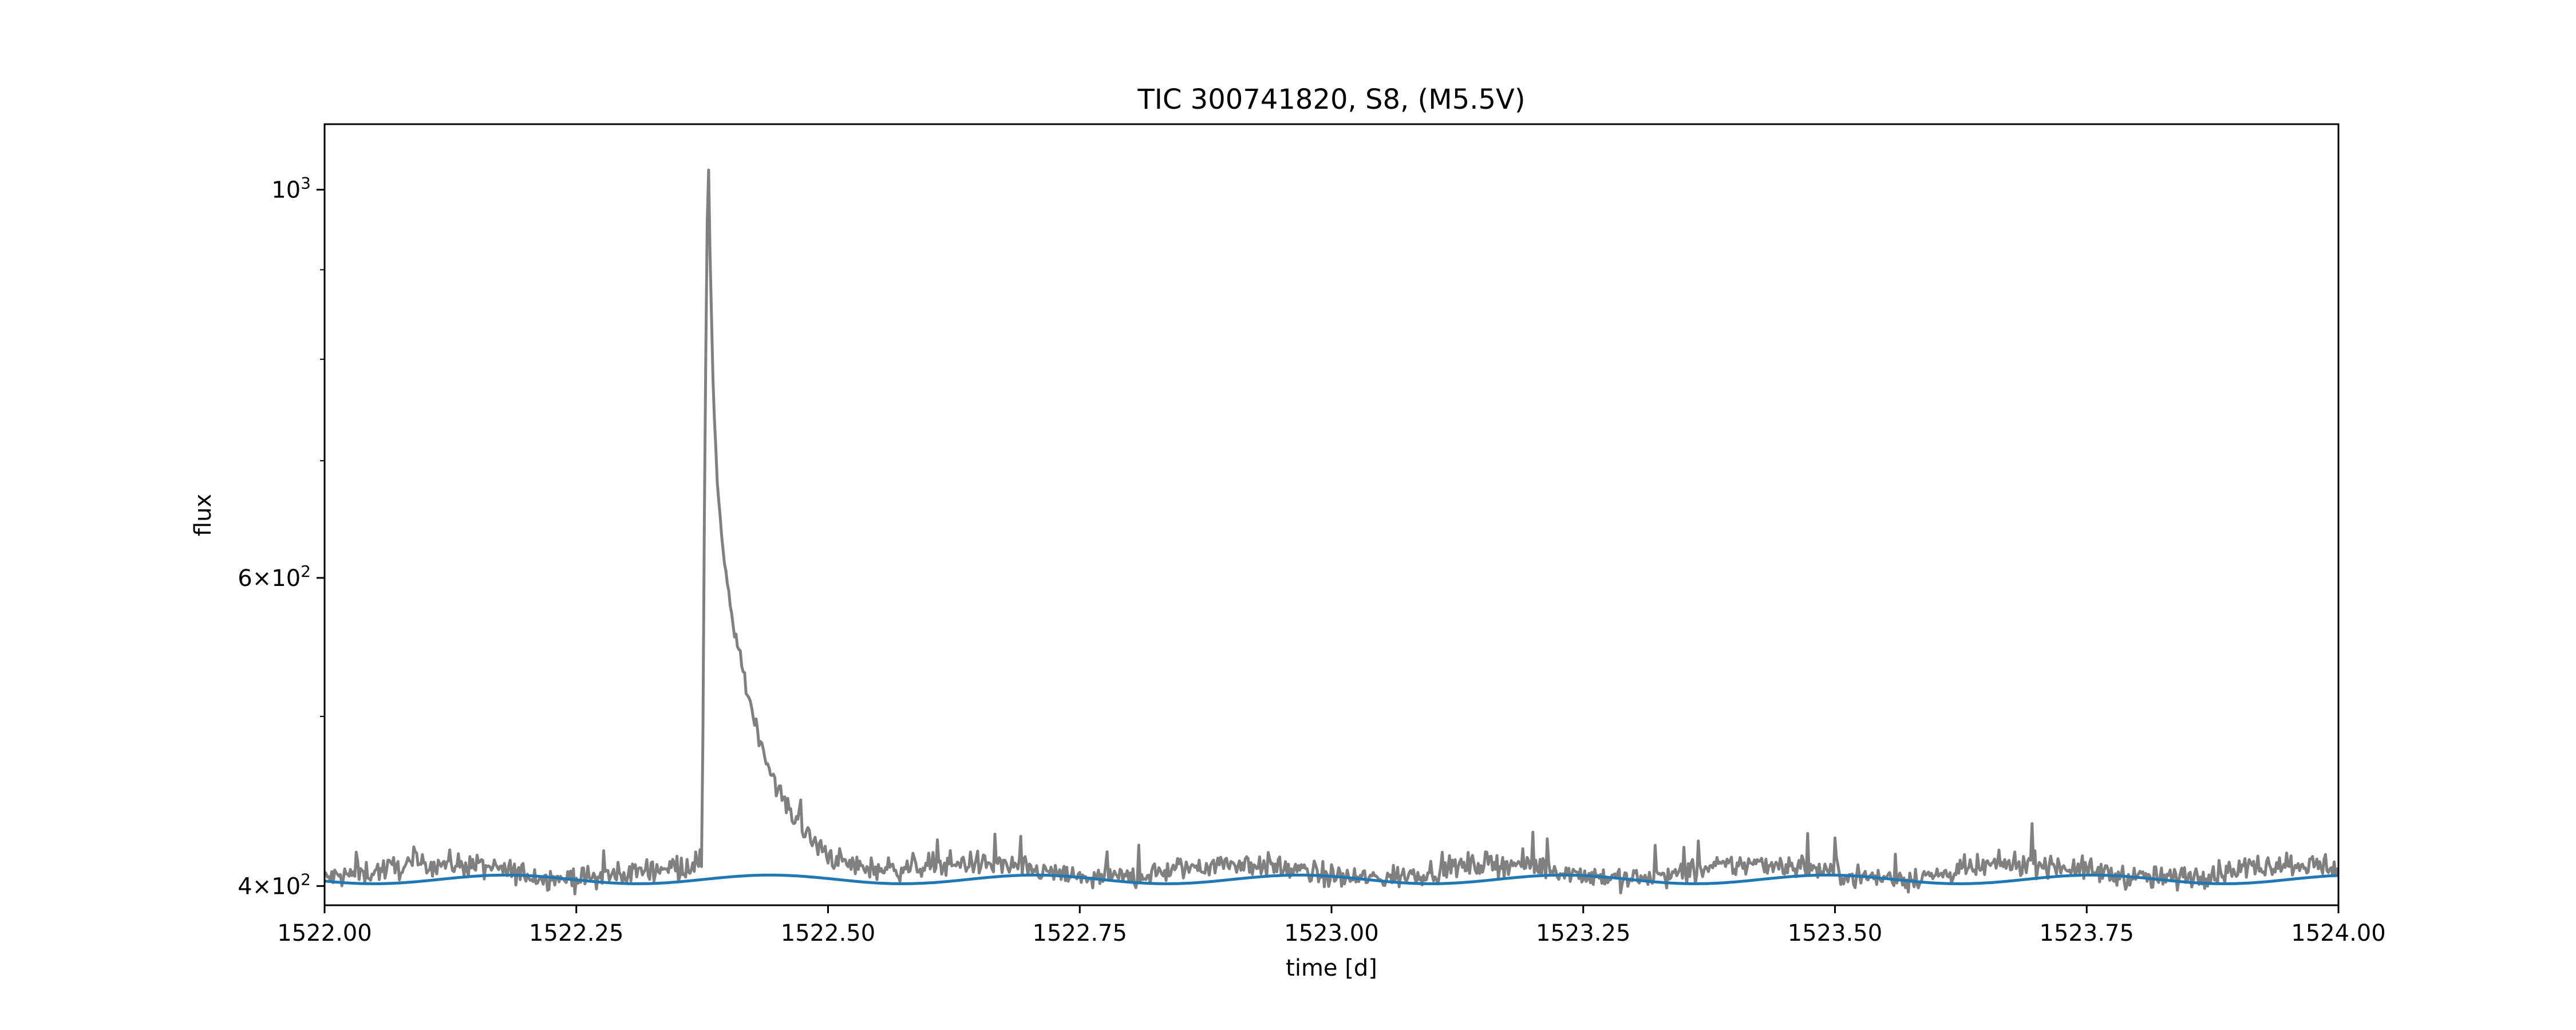 Image resolution: width=2576 pixels, height=1030 pixels. Describe the element at coordinates (203, 515) in the screenshot. I see `y-axis-label: flux` at that location.